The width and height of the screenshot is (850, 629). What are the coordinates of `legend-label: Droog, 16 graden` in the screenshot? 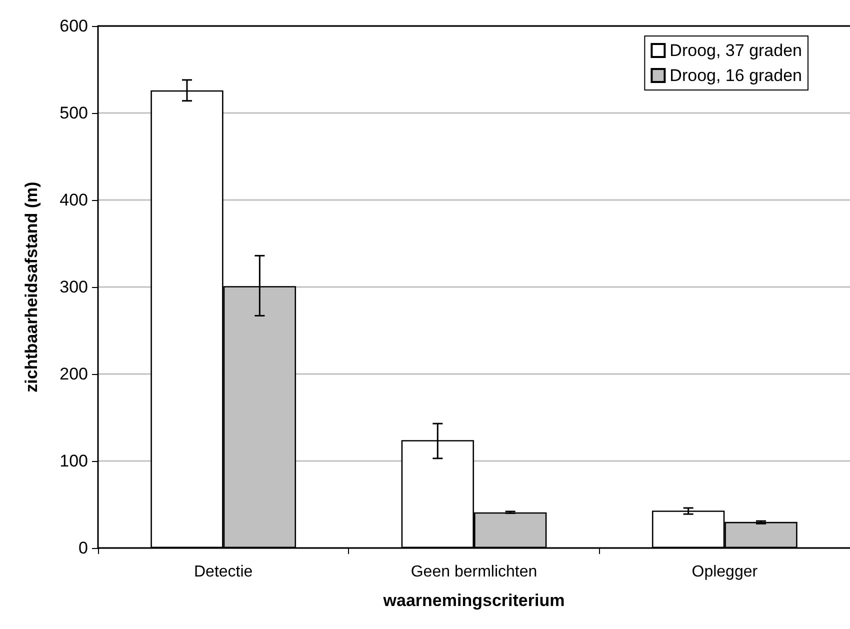 It's located at (736, 75).